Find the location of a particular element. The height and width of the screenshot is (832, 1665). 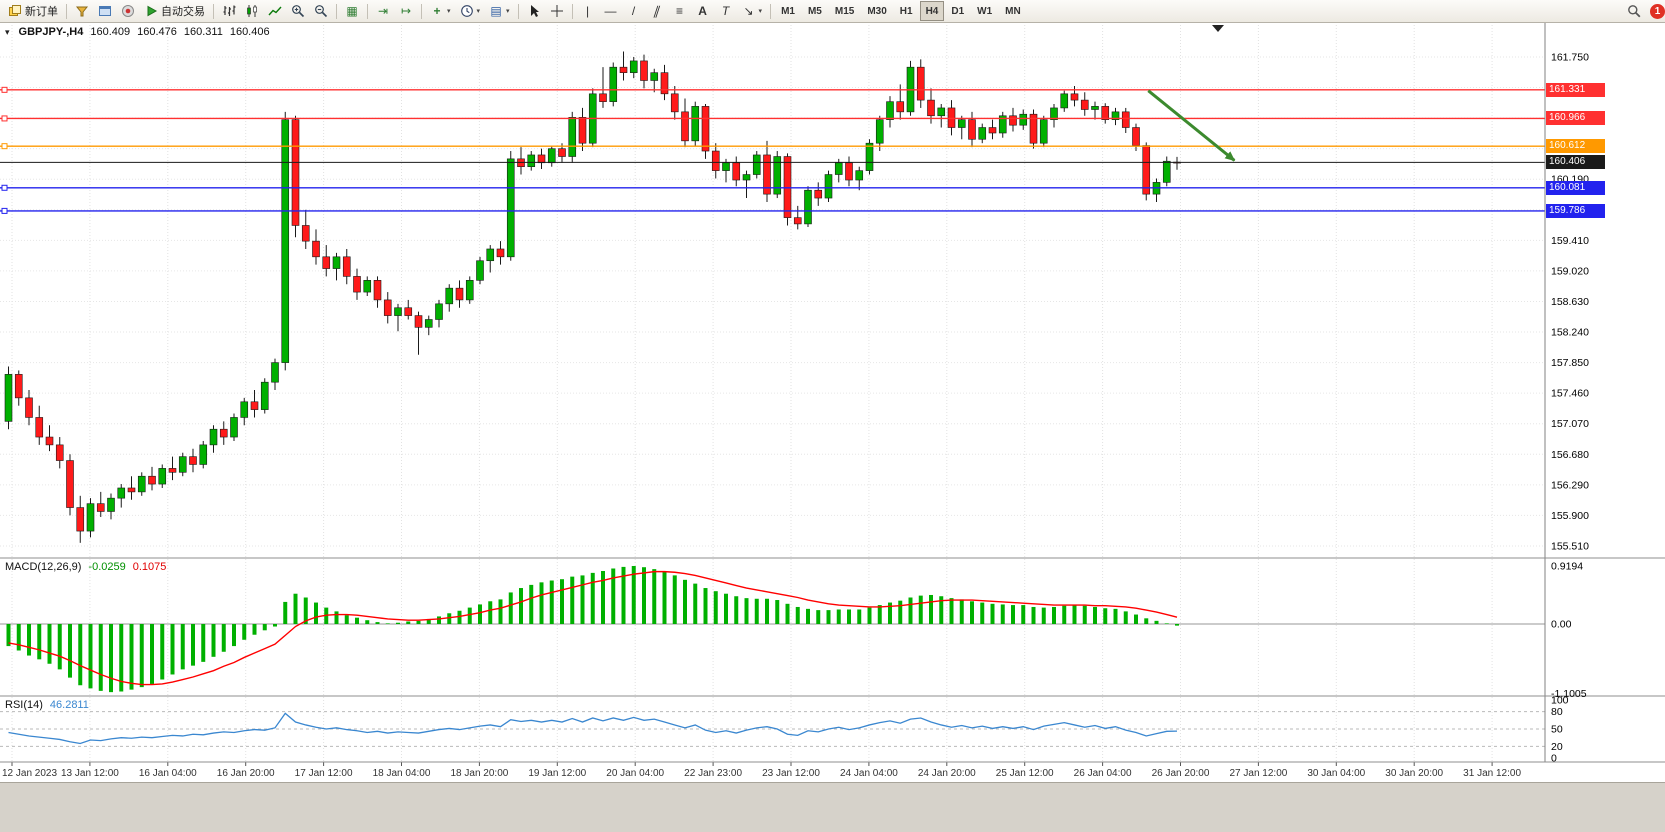

macd-histogram is located at coordinates (772, 629).